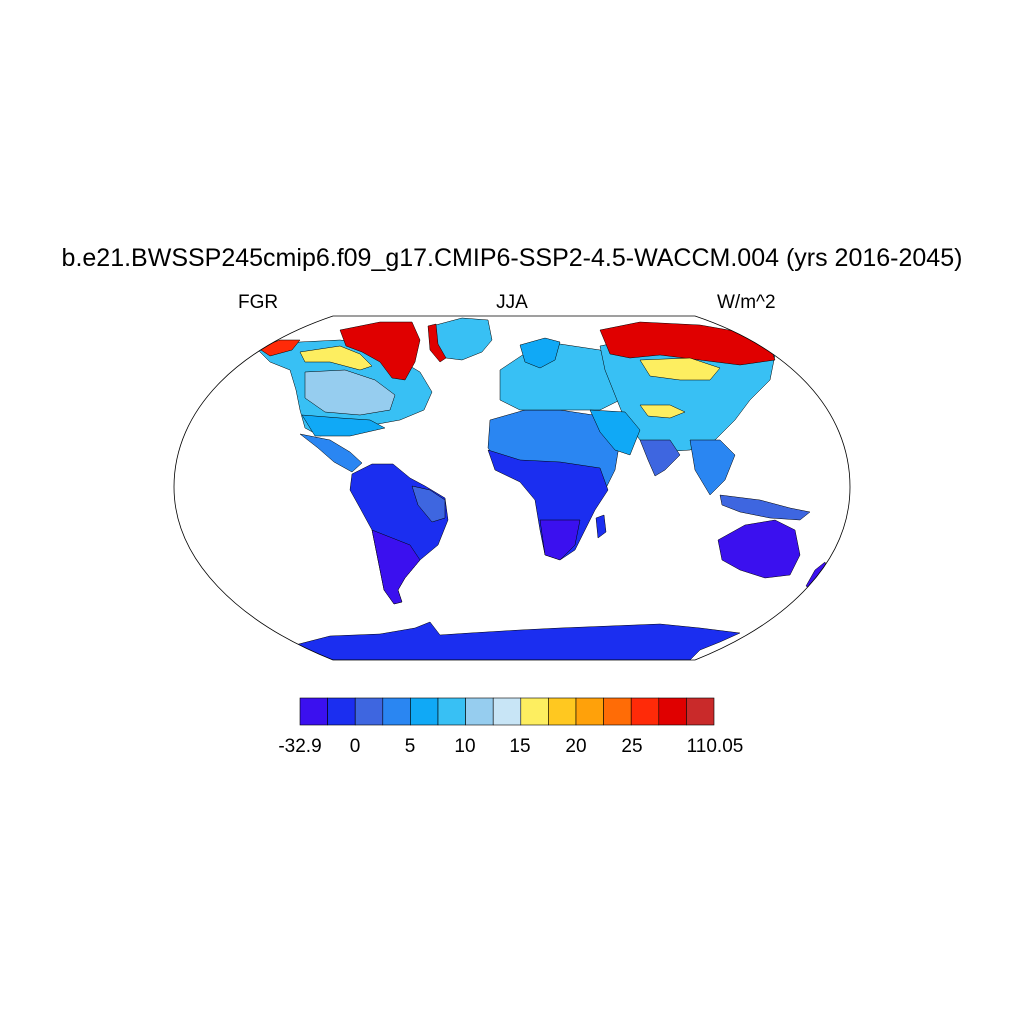 The width and height of the screenshot is (1024, 1024). I want to click on north-america-south, so click(343, 425).